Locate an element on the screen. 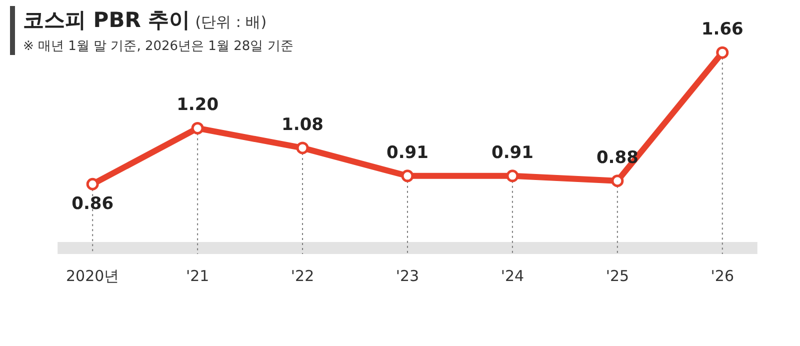  data-label: 1.20 is located at coordinates (197, 105).